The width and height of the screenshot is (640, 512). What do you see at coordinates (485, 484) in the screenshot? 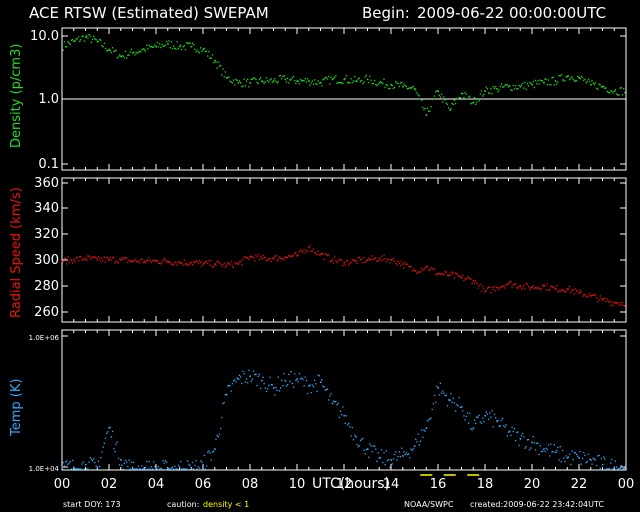
I see `x-tick-label: 18` at bounding box center [485, 484].